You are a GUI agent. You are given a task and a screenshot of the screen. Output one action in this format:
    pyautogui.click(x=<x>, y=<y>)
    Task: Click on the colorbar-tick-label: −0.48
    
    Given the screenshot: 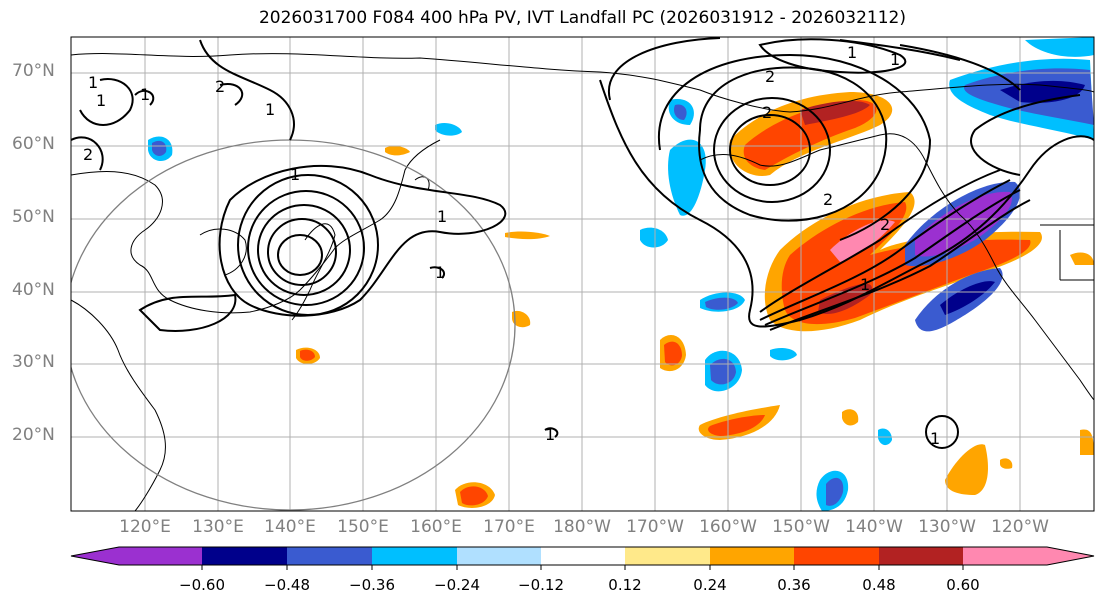 What is the action you would take?
    pyautogui.click(x=287, y=585)
    